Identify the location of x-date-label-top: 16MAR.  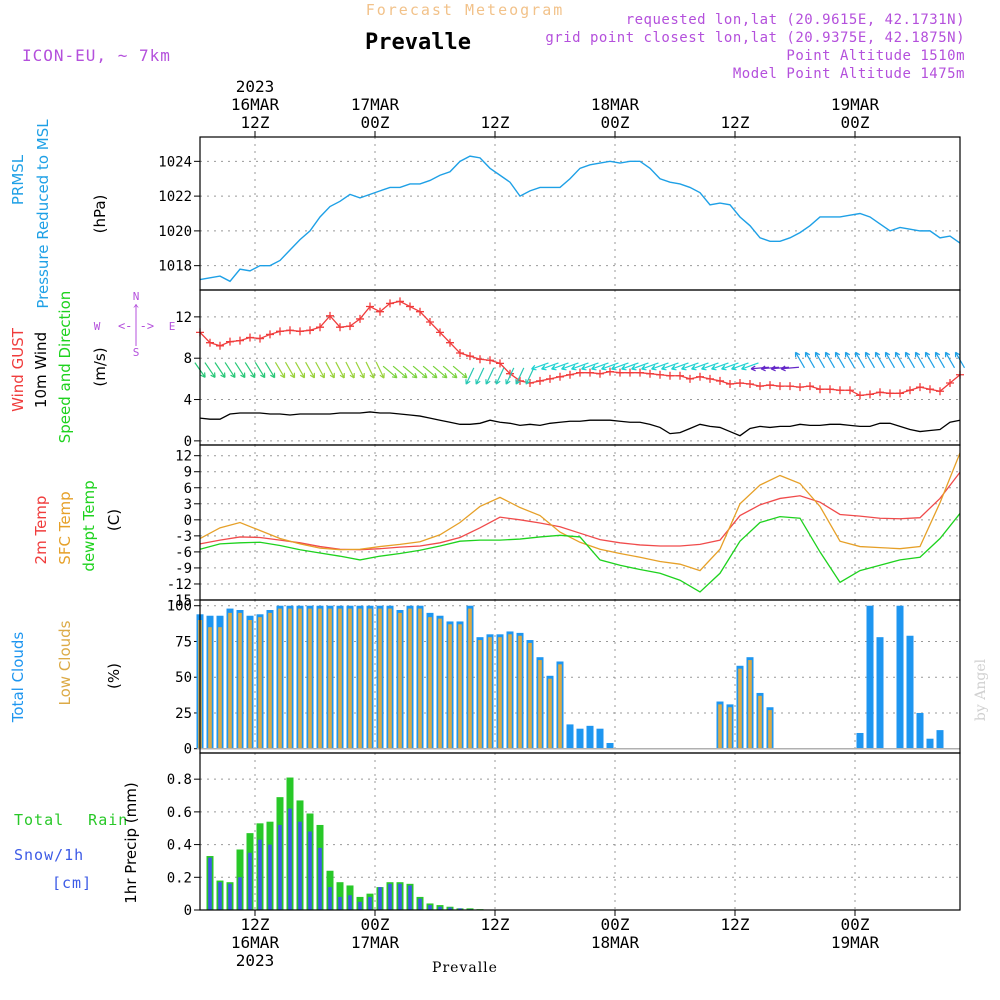
(255, 104).